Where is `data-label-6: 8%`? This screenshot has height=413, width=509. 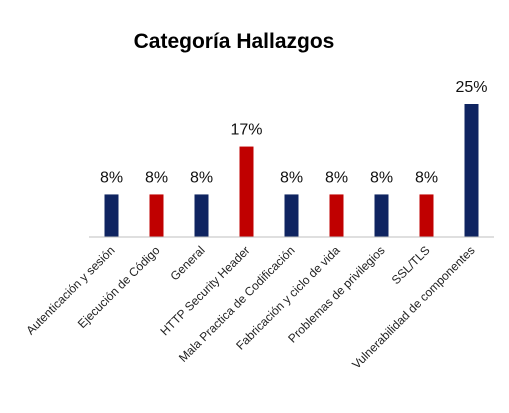 data-label-6: 8% is located at coordinates (336, 177).